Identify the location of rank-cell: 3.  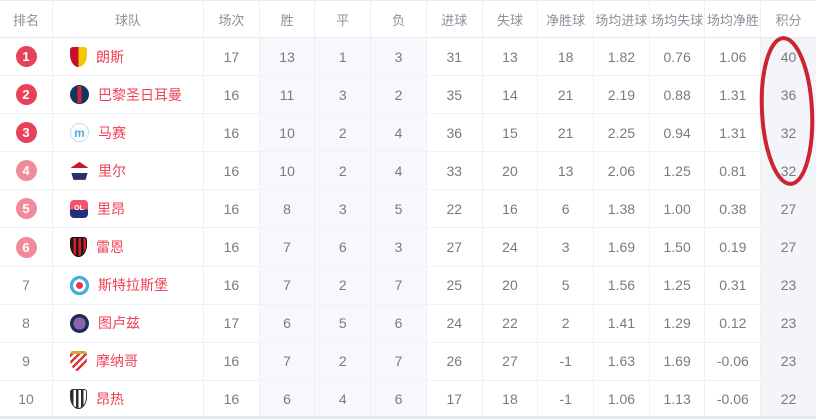
(26, 132).